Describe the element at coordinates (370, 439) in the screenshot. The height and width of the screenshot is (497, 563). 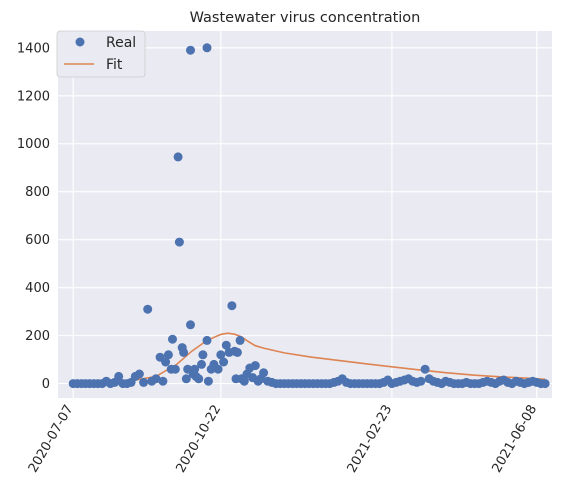
I see `x-tick-label: 2021-02-23` at that location.